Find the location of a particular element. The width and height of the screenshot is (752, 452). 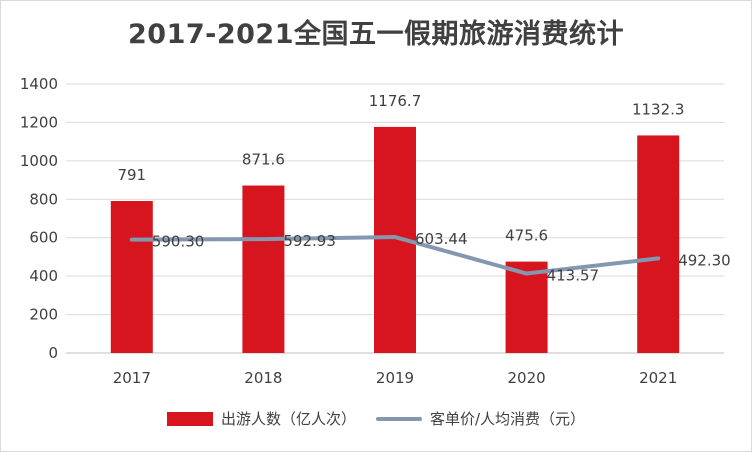

x-tick-label: 2018 is located at coordinates (263, 378).